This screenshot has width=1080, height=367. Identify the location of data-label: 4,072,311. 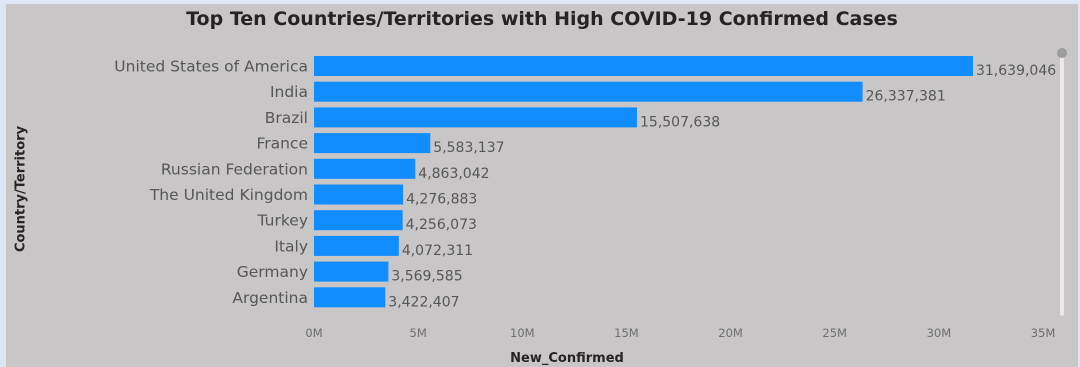
(437, 251).